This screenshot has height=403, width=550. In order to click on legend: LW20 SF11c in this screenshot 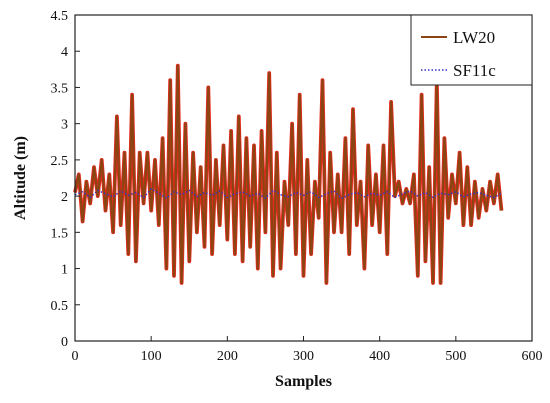, I will do `click(471, 50)`.